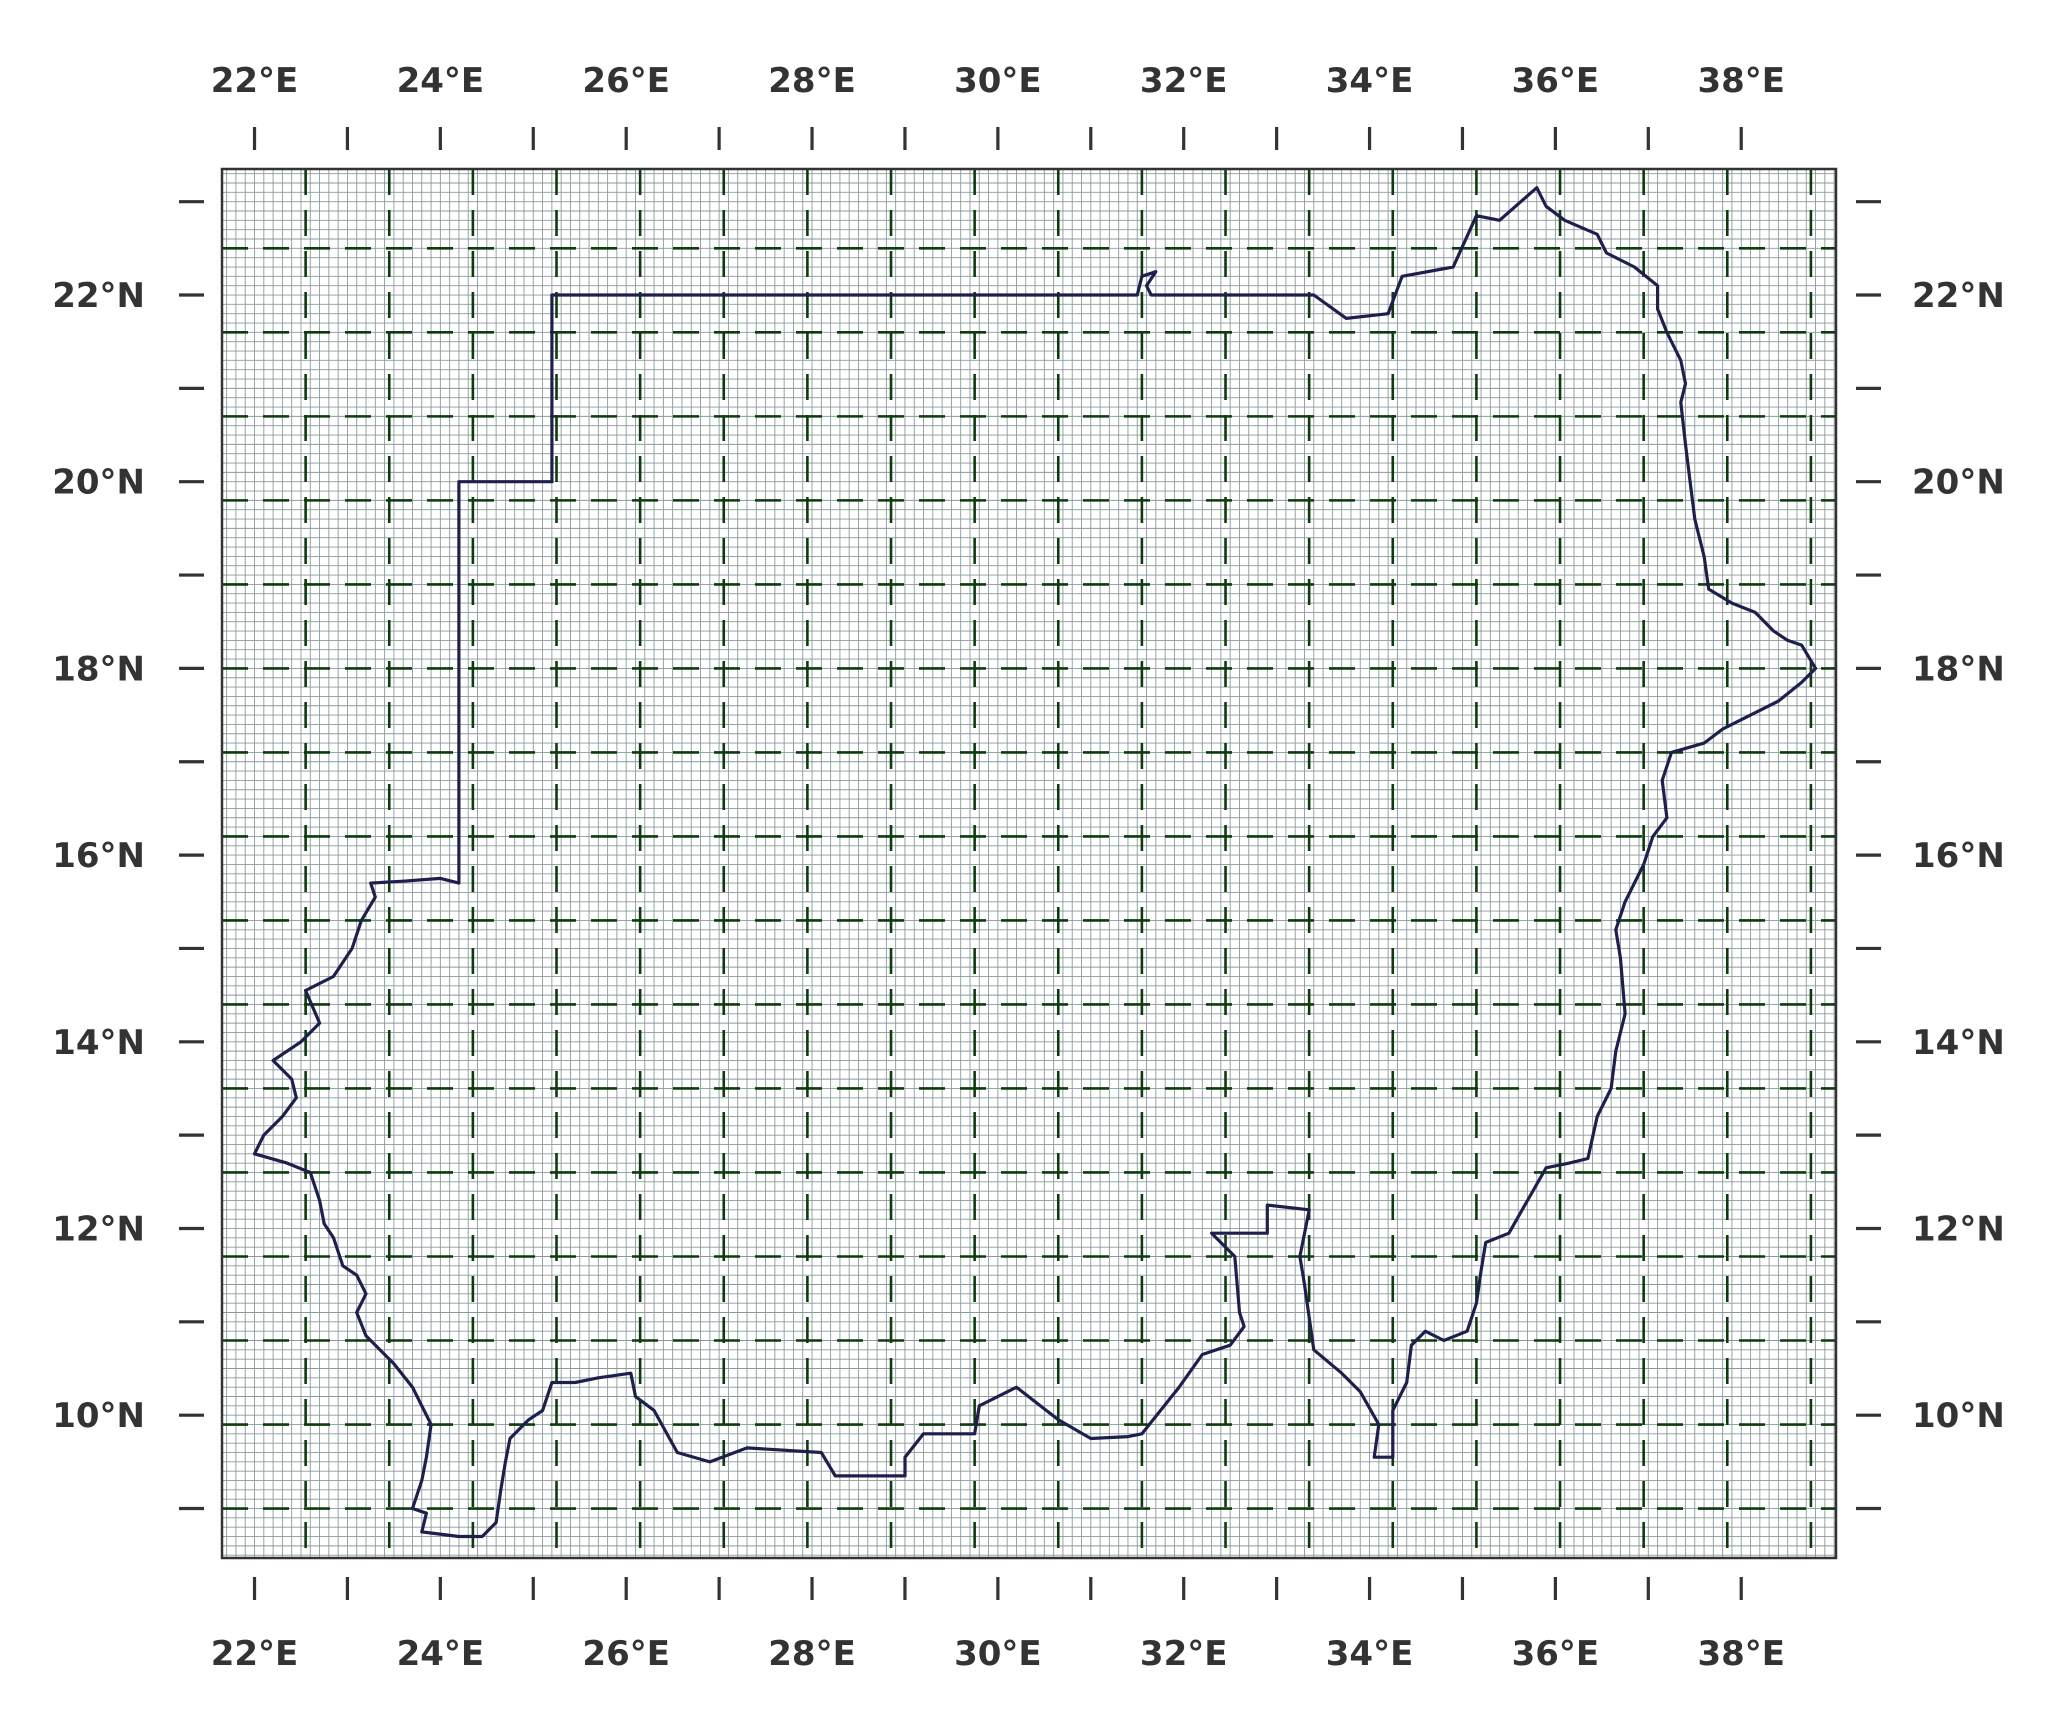 The width and height of the screenshot is (2048, 1720). What do you see at coordinates (98, 669) in the screenshot?
I see `left-lat-label: 18°N` at bounding box center [98, 669].